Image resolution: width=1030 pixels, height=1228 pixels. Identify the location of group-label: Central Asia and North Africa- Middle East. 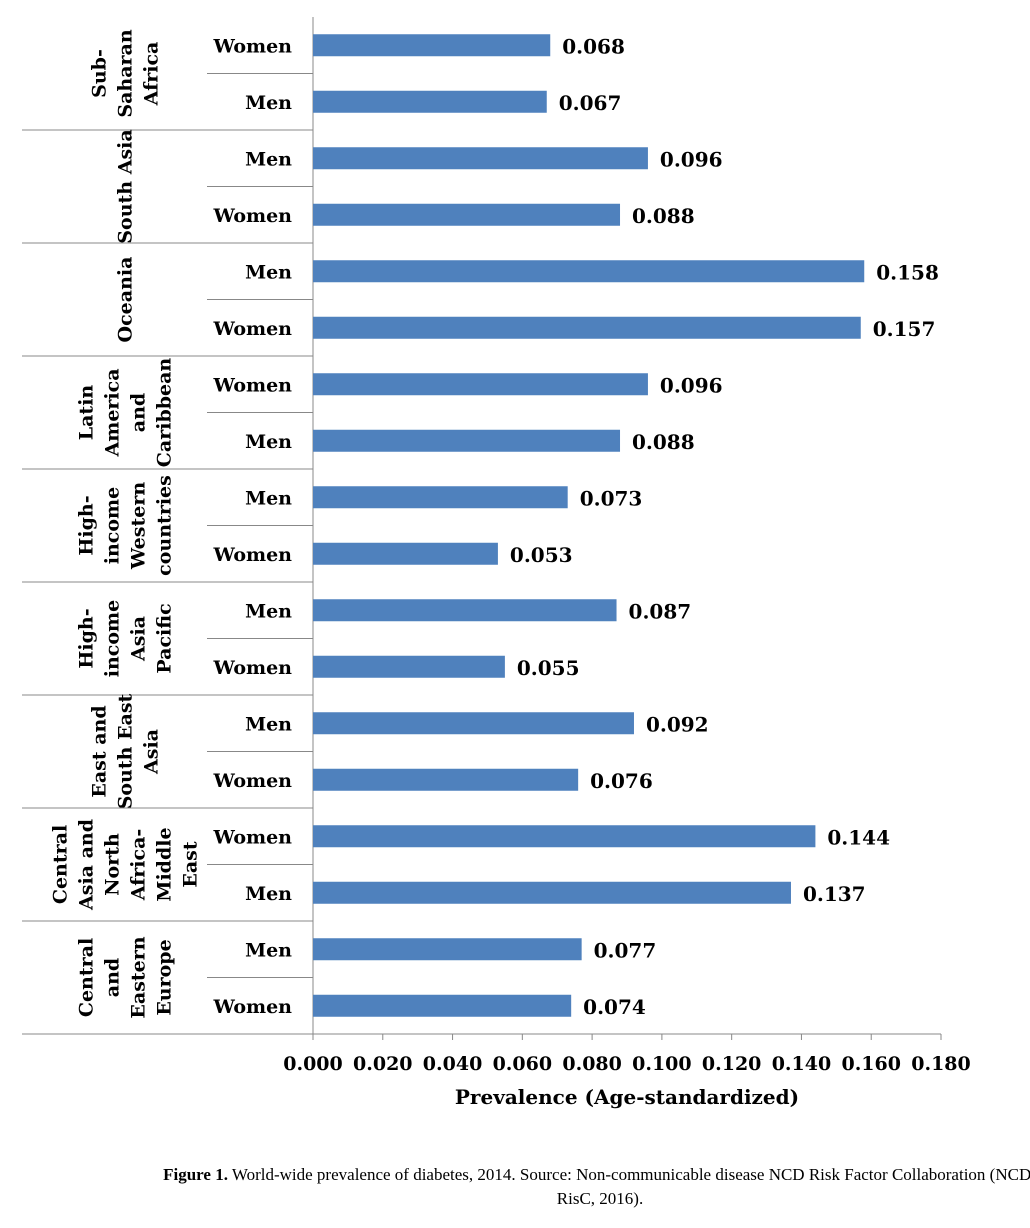
(126, 865).